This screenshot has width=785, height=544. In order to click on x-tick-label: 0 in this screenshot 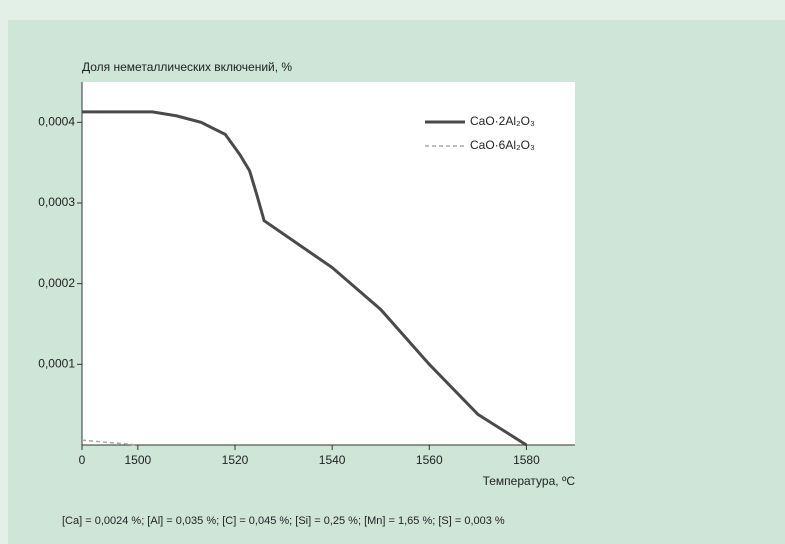, I will do `click(82, 460)`.